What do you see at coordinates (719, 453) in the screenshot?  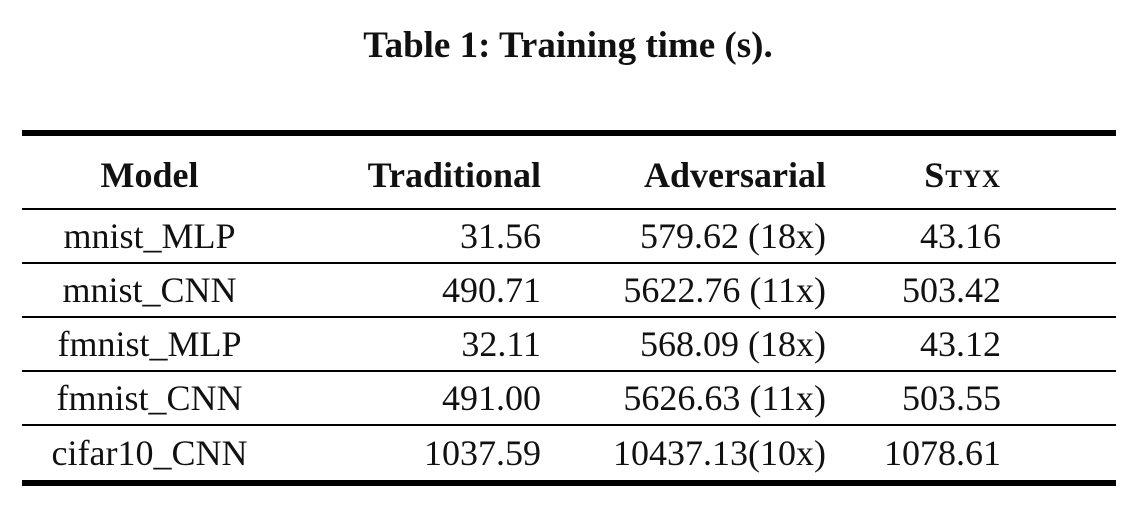 I see `cell-adversarial: 10437.13(10x)` at bounding box center [719, 453].